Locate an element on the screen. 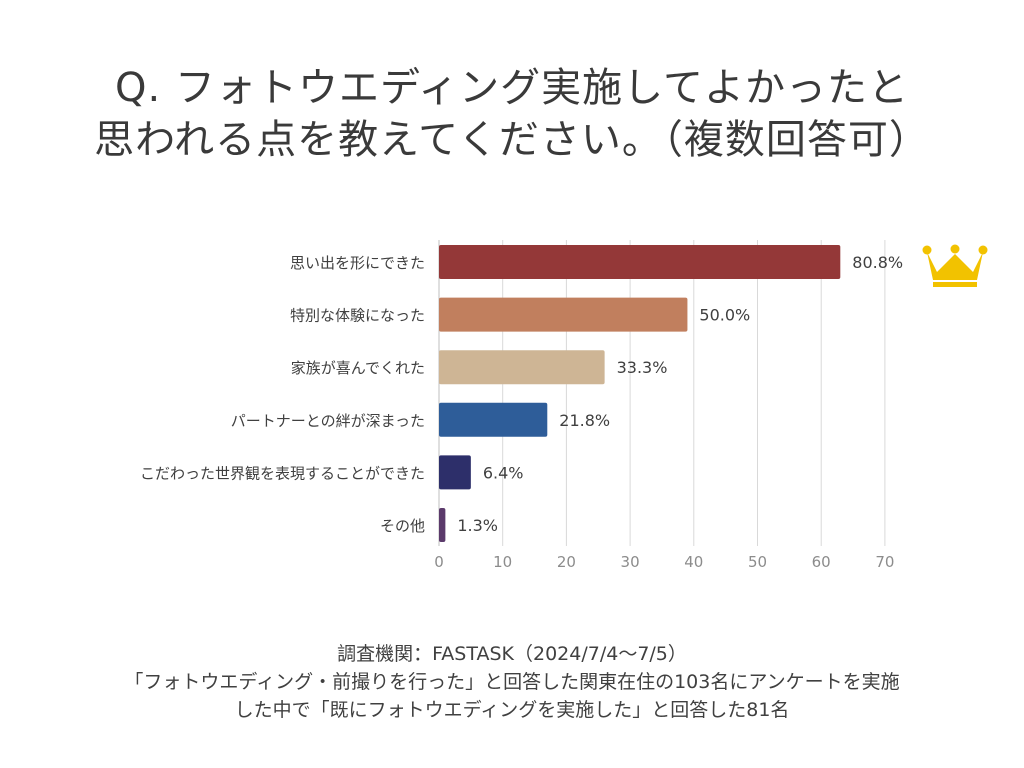 The image size is (1024, 768). footer-line-1: 調査機関：FASTASK（2024/7/4〜7/5） is located at coordinates (512, 654).